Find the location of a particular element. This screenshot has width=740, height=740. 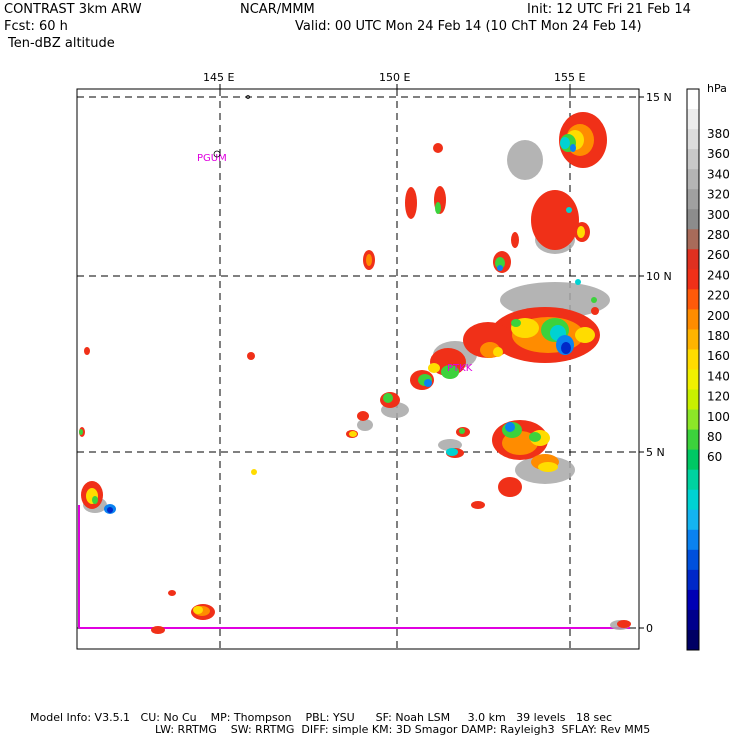

colorbar-label: 120 is located at coordinates (718, 397).